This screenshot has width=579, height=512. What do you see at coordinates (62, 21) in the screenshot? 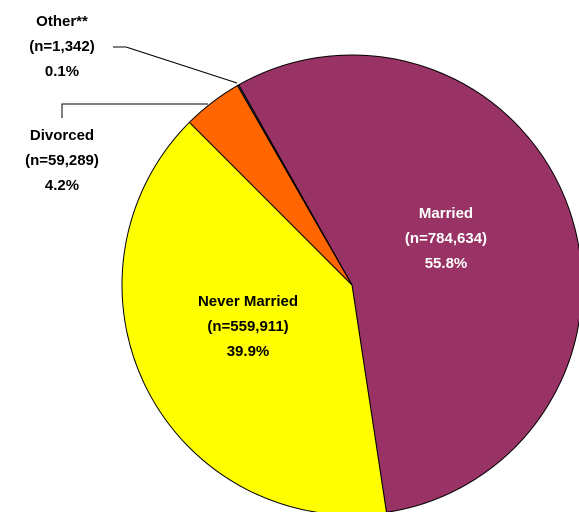
I see `slice-label: Other**` at bounding box center [62, 21].